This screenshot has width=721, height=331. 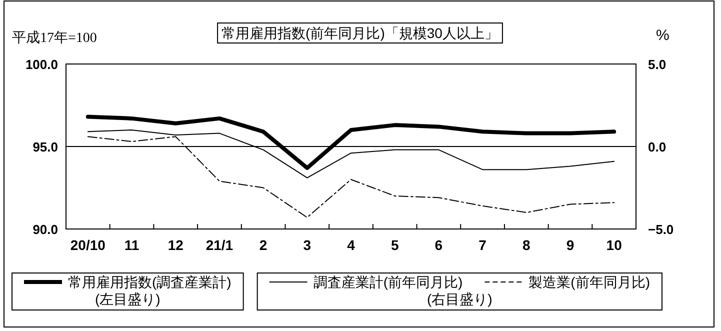 I want to click on y-tick-label: 90.0, so click(x=45, y=229).